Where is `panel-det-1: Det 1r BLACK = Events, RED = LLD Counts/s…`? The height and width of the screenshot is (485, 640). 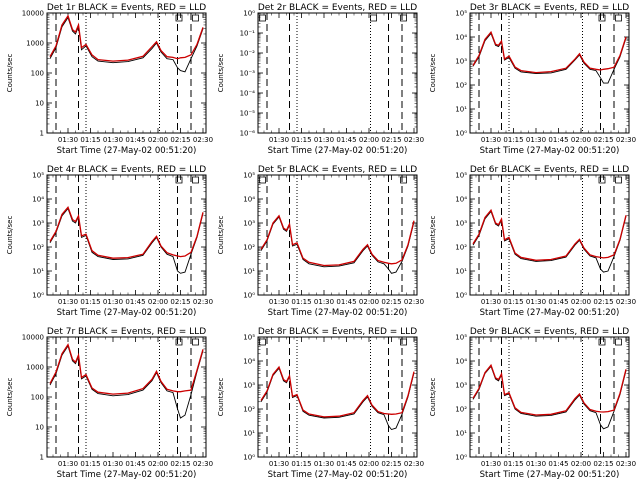
panel-det-1: Det 1r BLACK = Events, RED = LLD Counts/s… is located at coordinates (109, 79).